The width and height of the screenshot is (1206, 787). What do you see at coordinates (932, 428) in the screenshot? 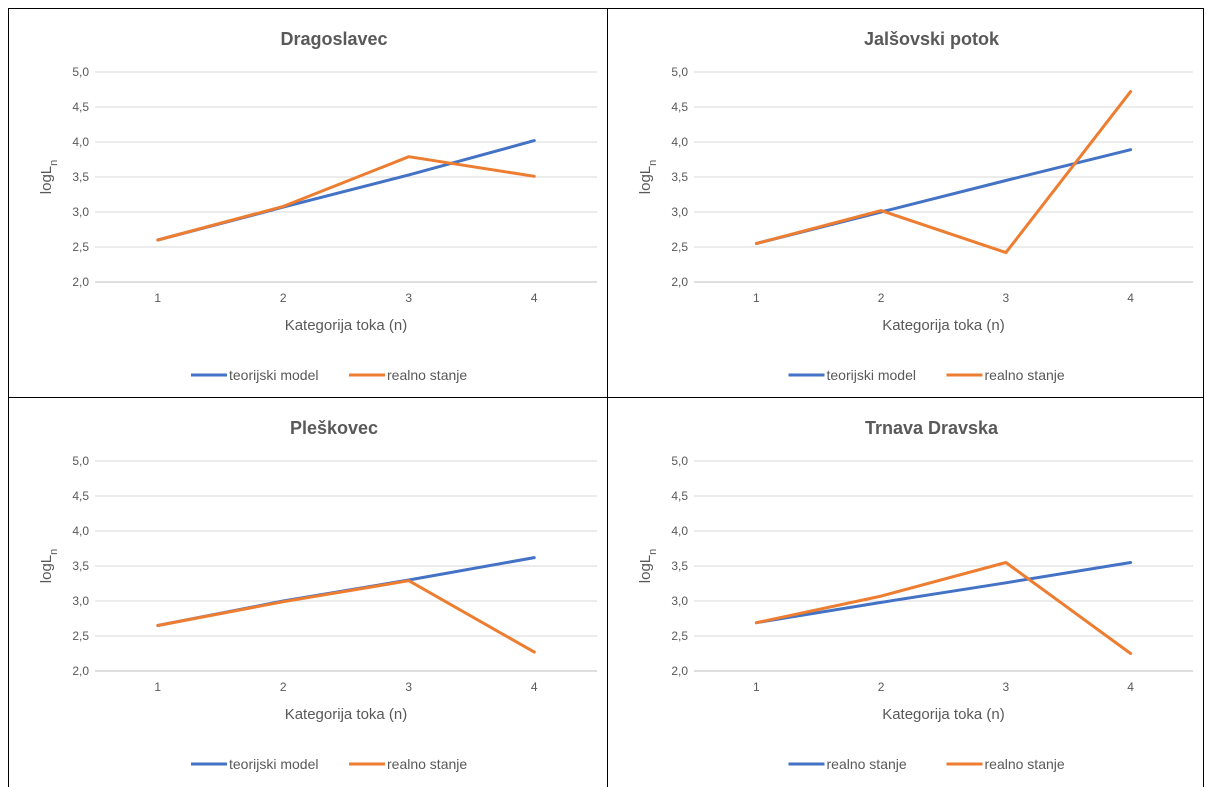
I see `chart-title: Trnava Dravska` at bounding box center [932, 428].